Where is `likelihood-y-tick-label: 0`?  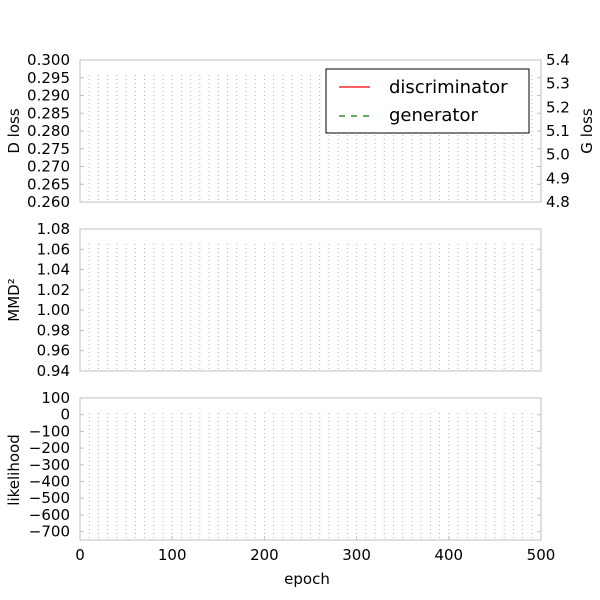 likelihood-y-tick-label: 0 is located at coordinates (65, 415).